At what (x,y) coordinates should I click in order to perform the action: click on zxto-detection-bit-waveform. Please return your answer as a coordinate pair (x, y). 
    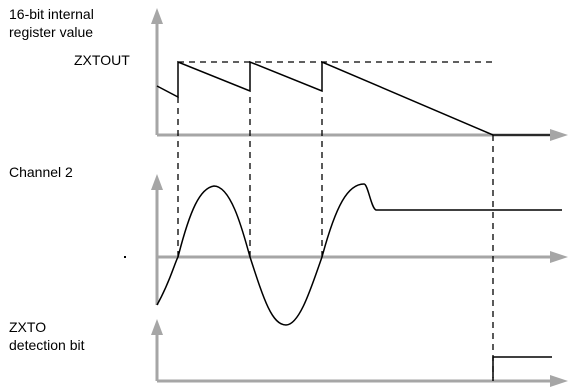
    Looking at the image, I should click on (522, 368).